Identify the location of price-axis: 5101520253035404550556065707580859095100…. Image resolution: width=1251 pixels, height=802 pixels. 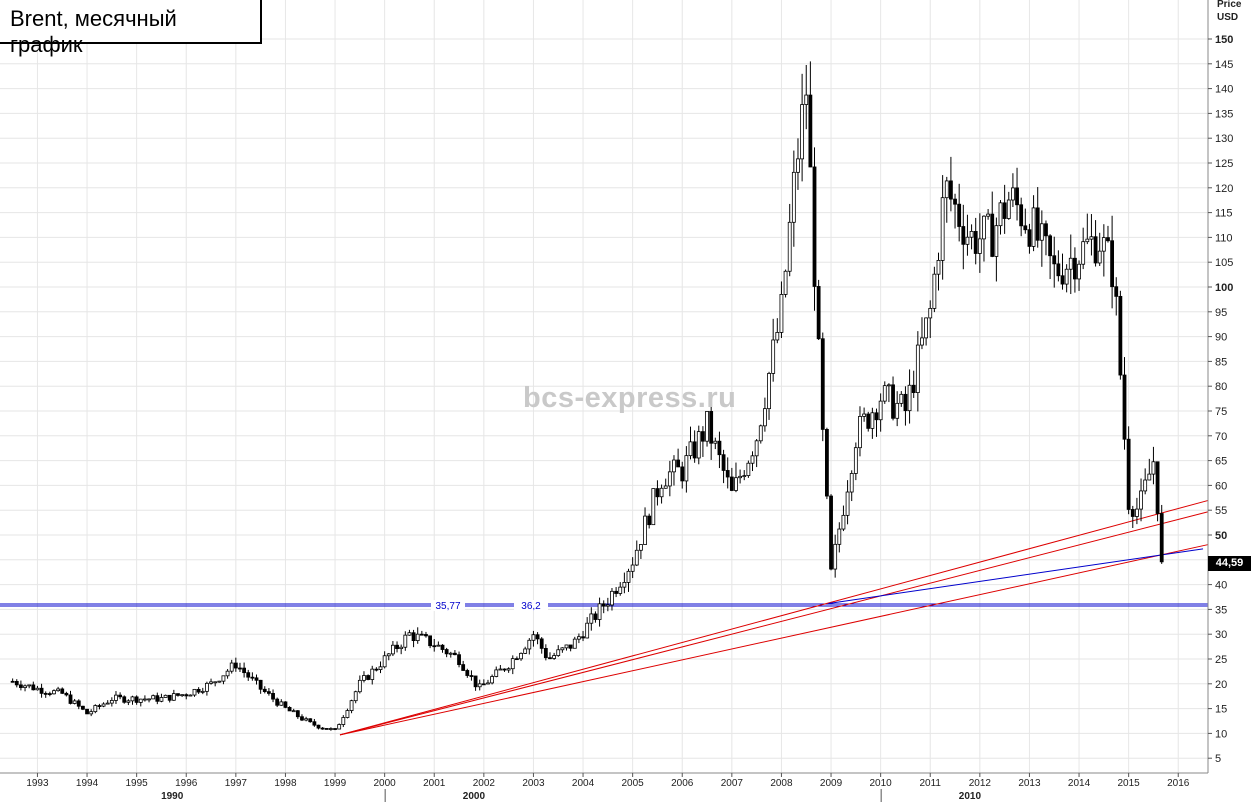
(1229, 401).